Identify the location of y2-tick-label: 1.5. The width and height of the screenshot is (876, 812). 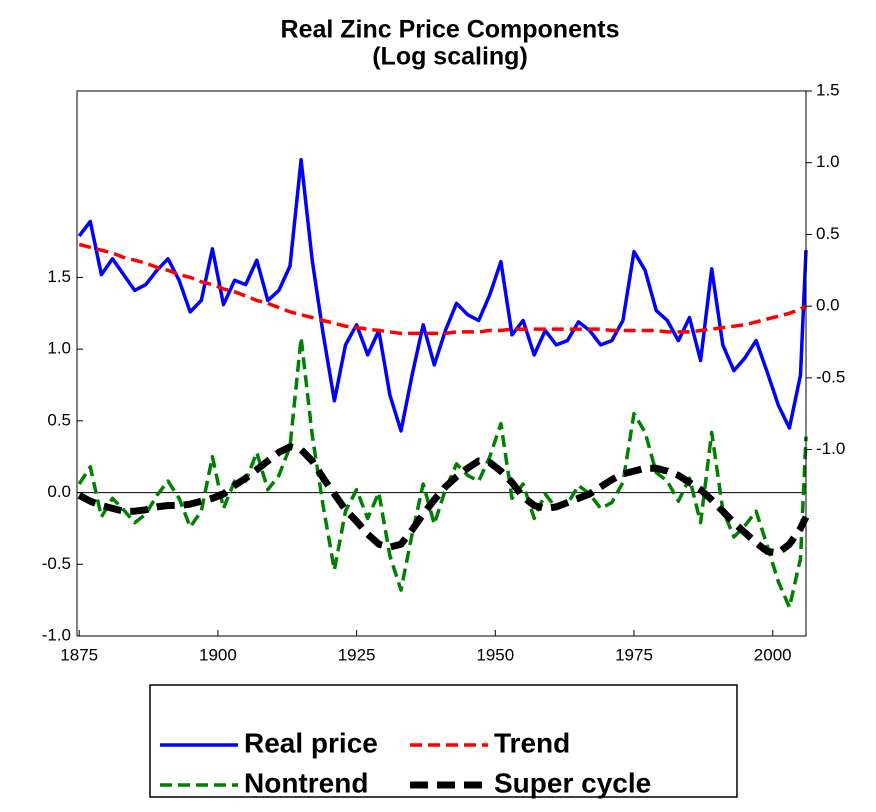
(828, 89).